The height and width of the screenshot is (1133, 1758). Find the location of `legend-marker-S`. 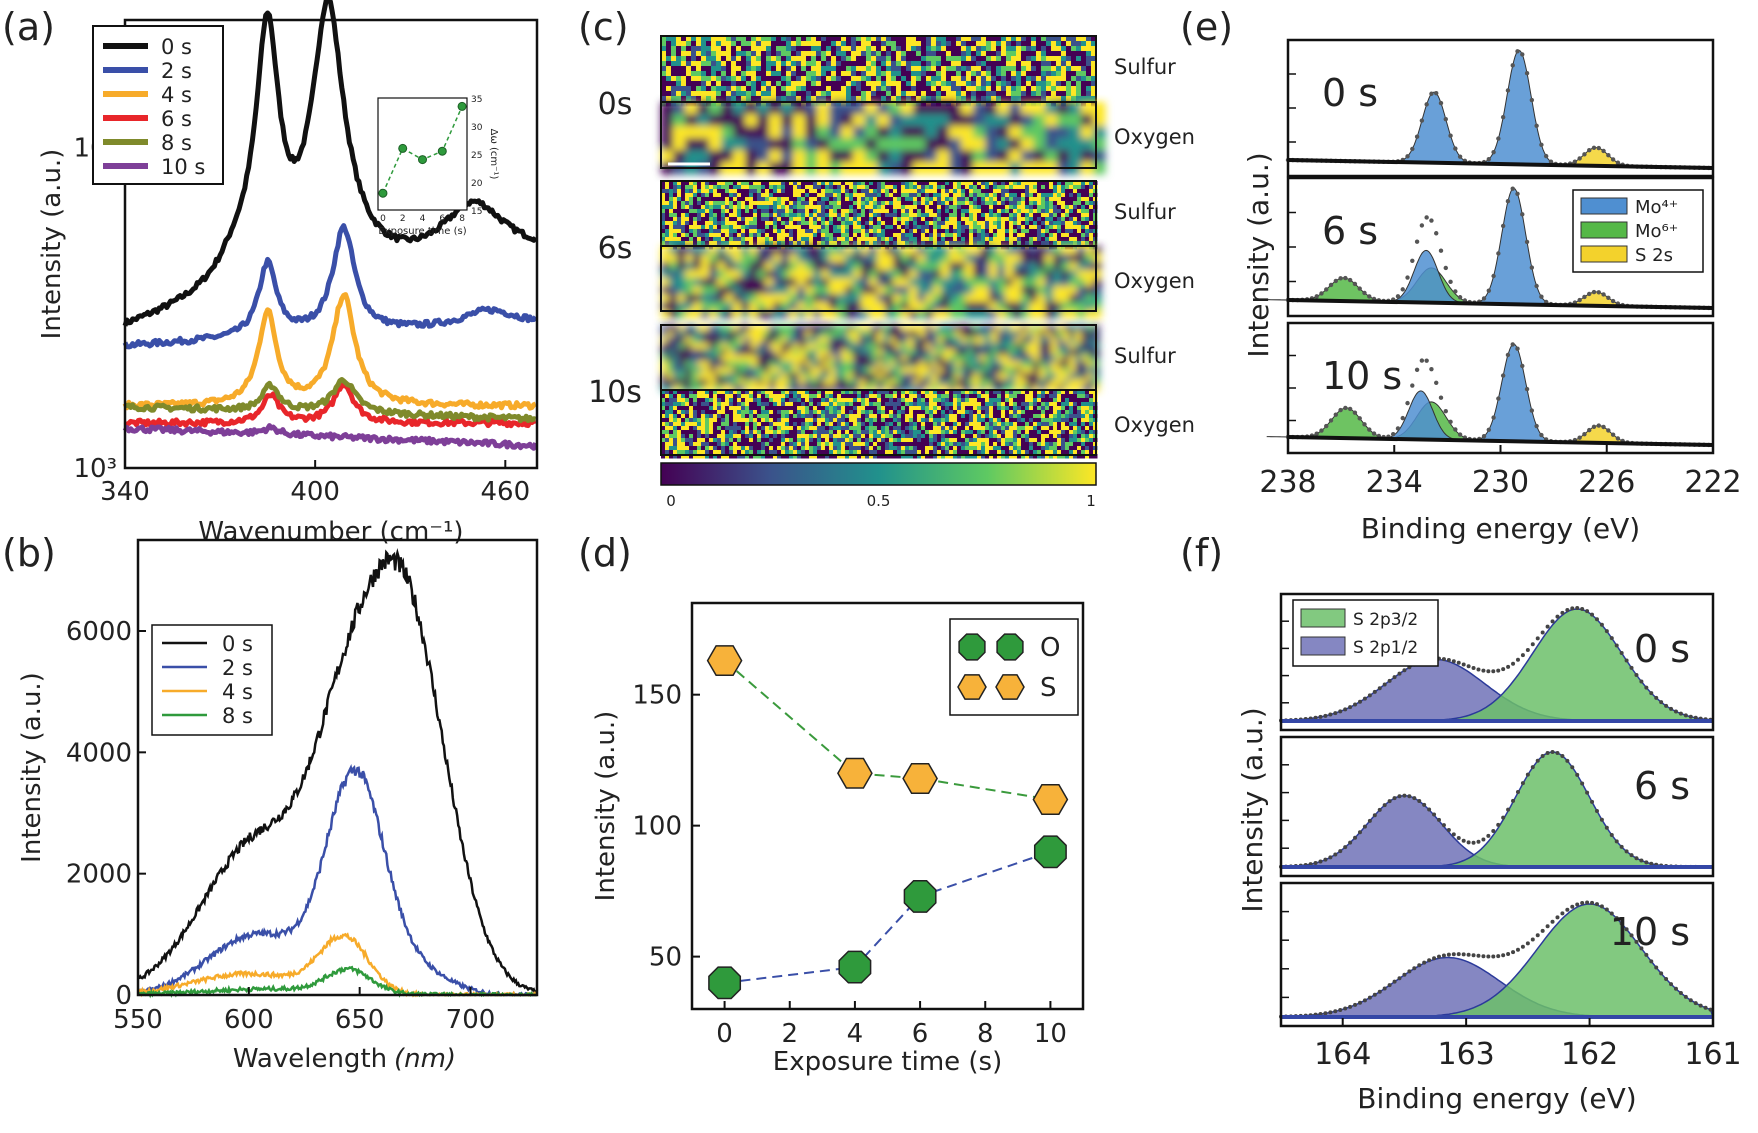

legend-marker-S is located at coordinates (972, 687).